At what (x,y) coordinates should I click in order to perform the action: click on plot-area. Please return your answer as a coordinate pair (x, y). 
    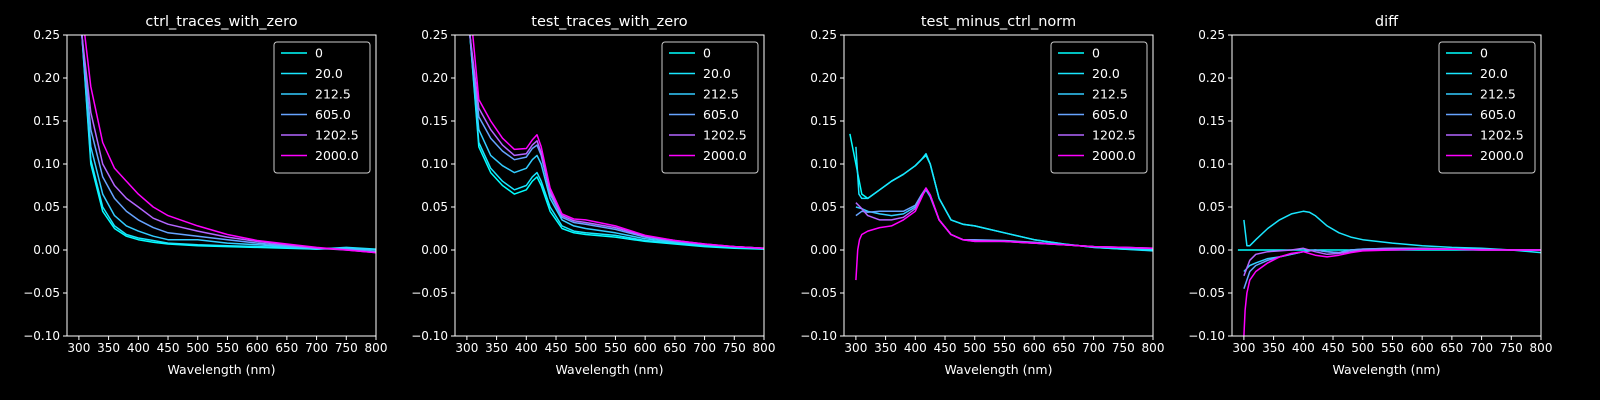
    Looking at the image, I should click on (1389, 273).